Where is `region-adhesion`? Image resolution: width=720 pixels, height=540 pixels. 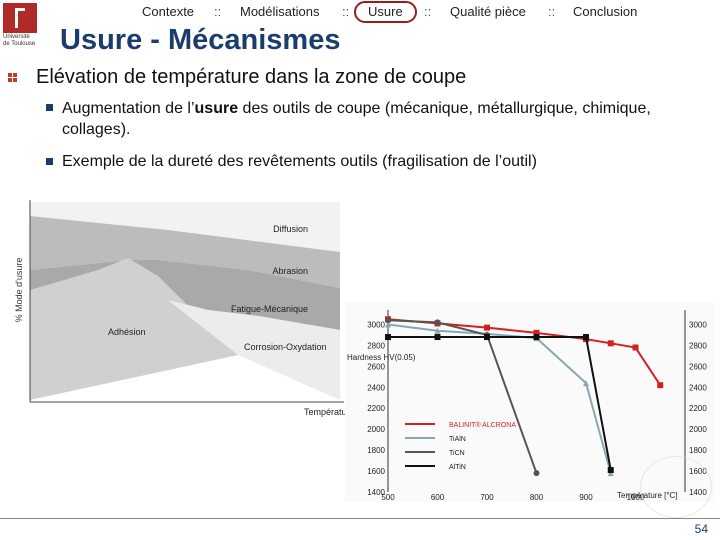
region-adhesion is located at coordinates (134, 329).